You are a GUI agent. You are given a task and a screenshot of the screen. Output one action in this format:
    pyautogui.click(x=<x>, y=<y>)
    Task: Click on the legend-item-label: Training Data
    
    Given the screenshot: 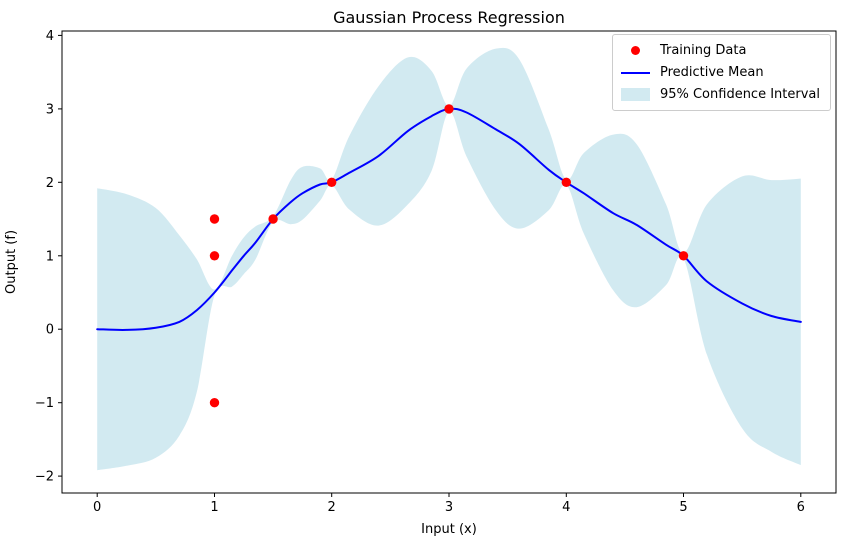 What is the action you would take?
    pyautogui.click(x=703, y=50)
    